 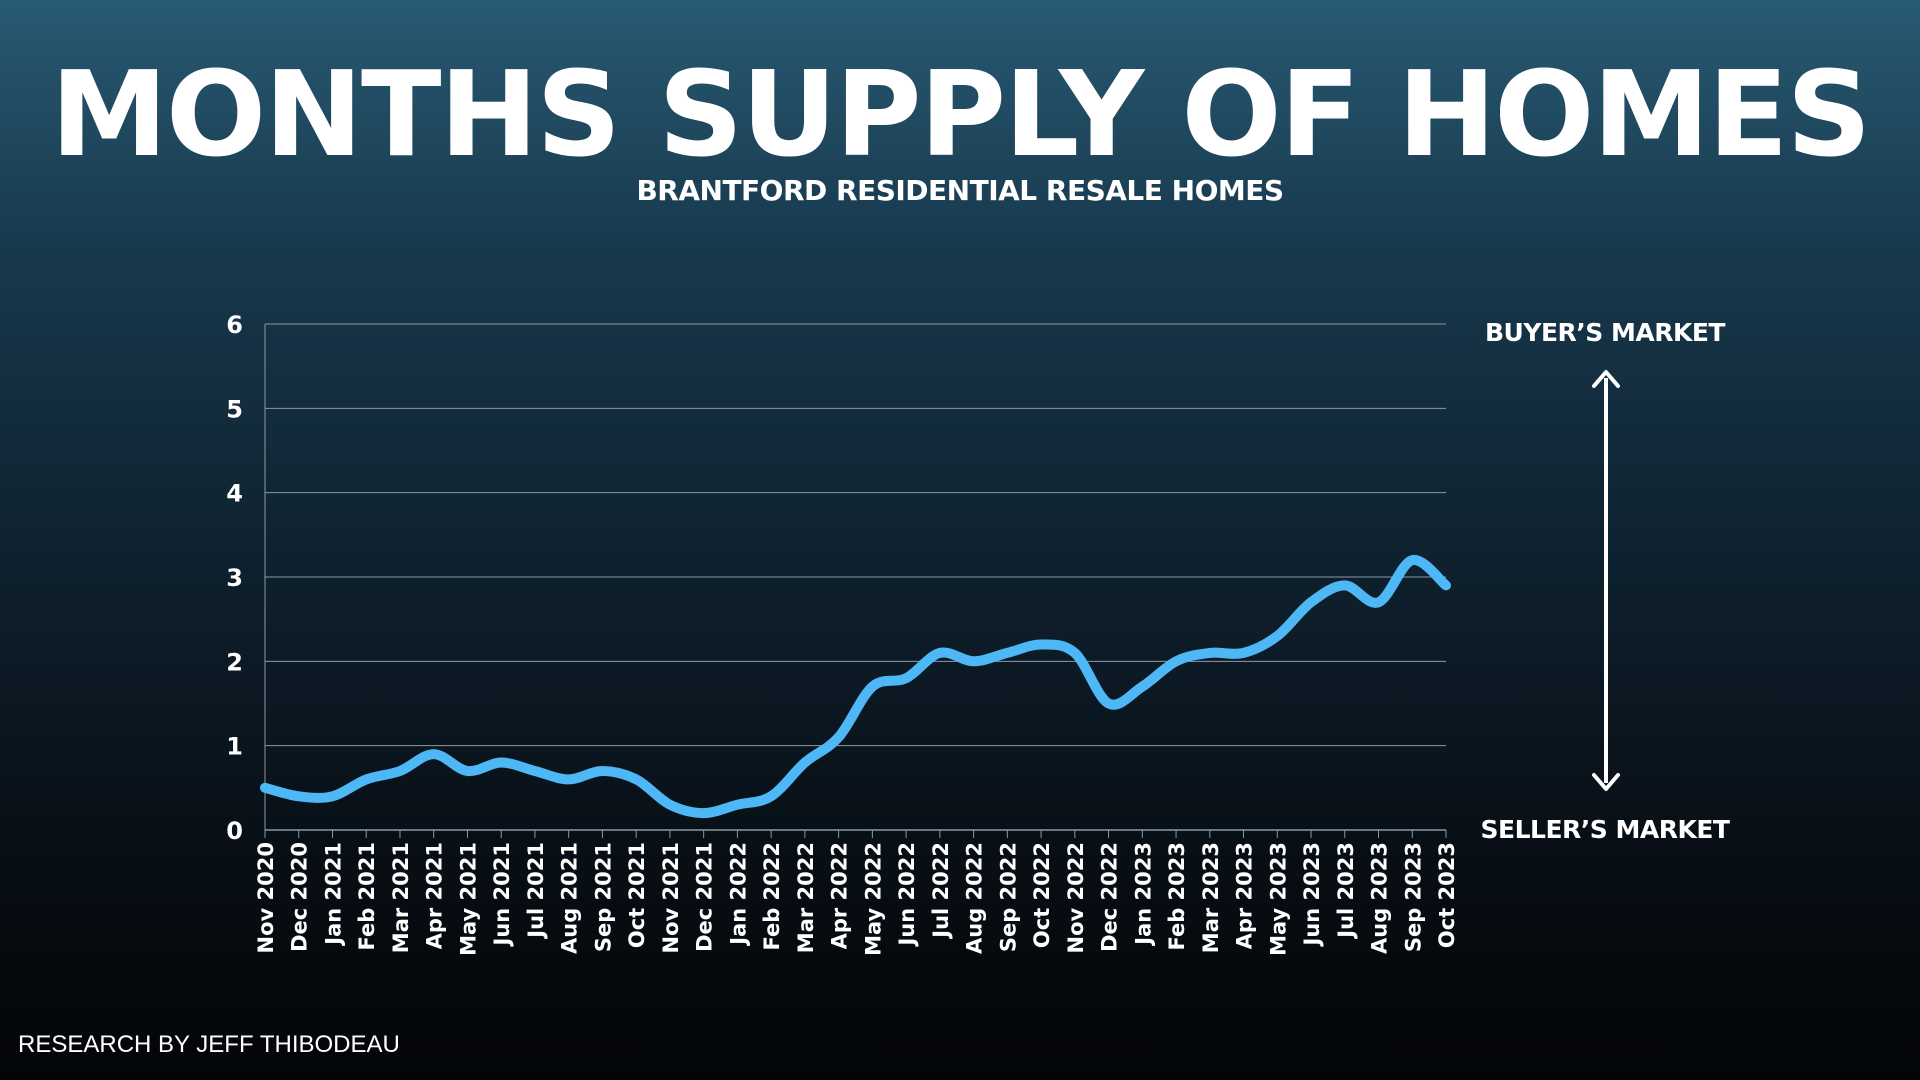 What do you see at coordinates (468, 899) in the screenshot?
I see `x-tick-label: May 2021` at bounding box center [468, 899].